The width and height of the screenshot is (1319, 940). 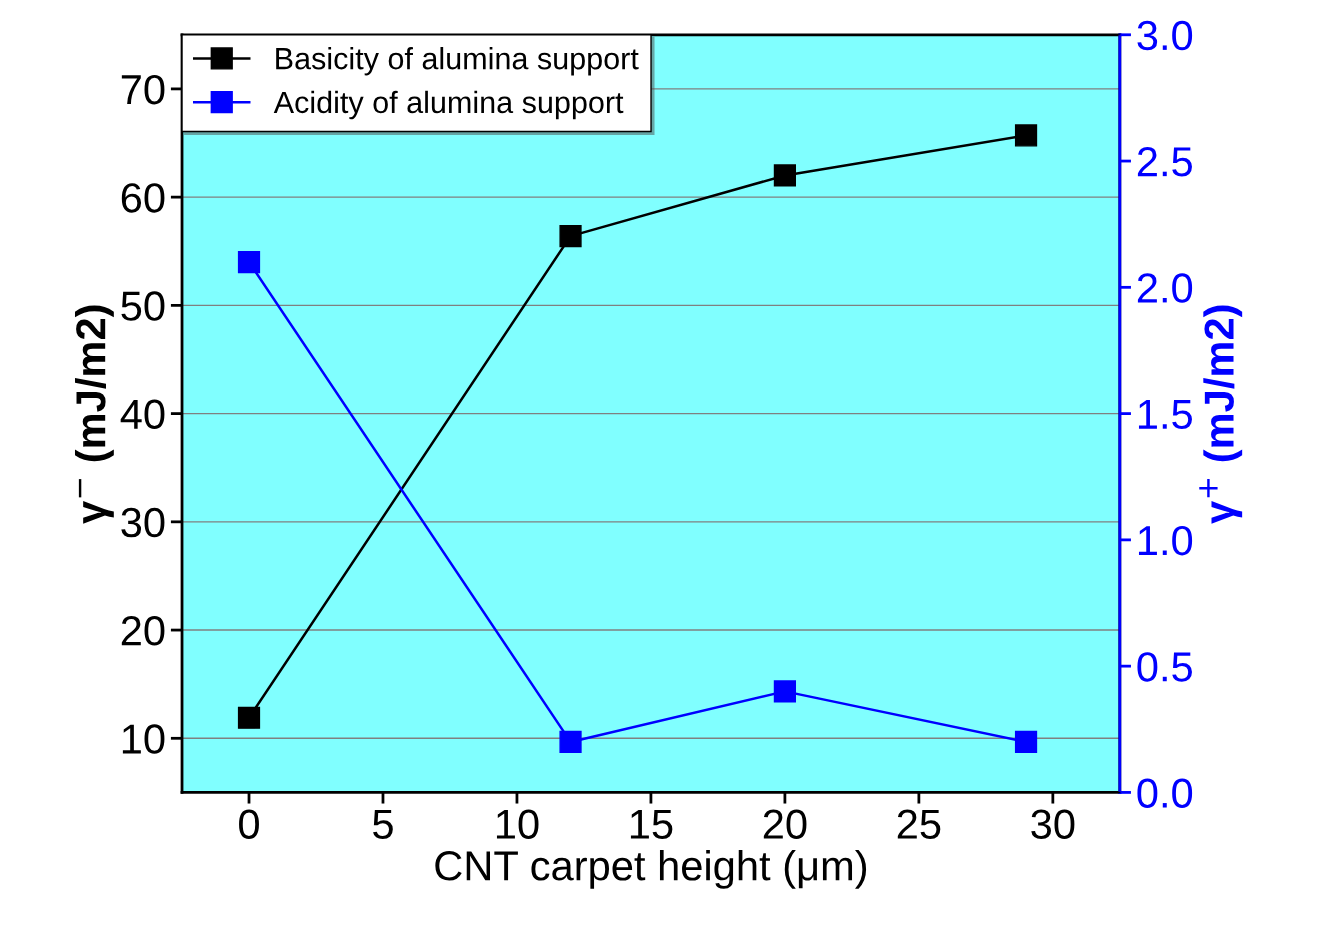 I want to click on y-tick-label: 10, so click(x=143, y=739).